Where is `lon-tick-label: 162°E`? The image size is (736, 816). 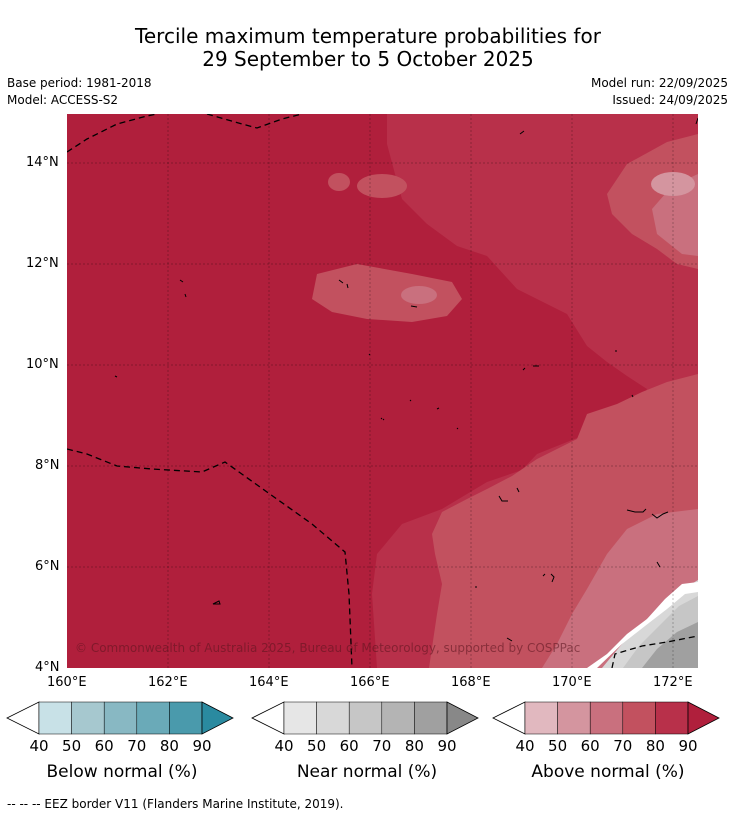
lon-tick-label: 162°E is located at coordinates (168, 682).